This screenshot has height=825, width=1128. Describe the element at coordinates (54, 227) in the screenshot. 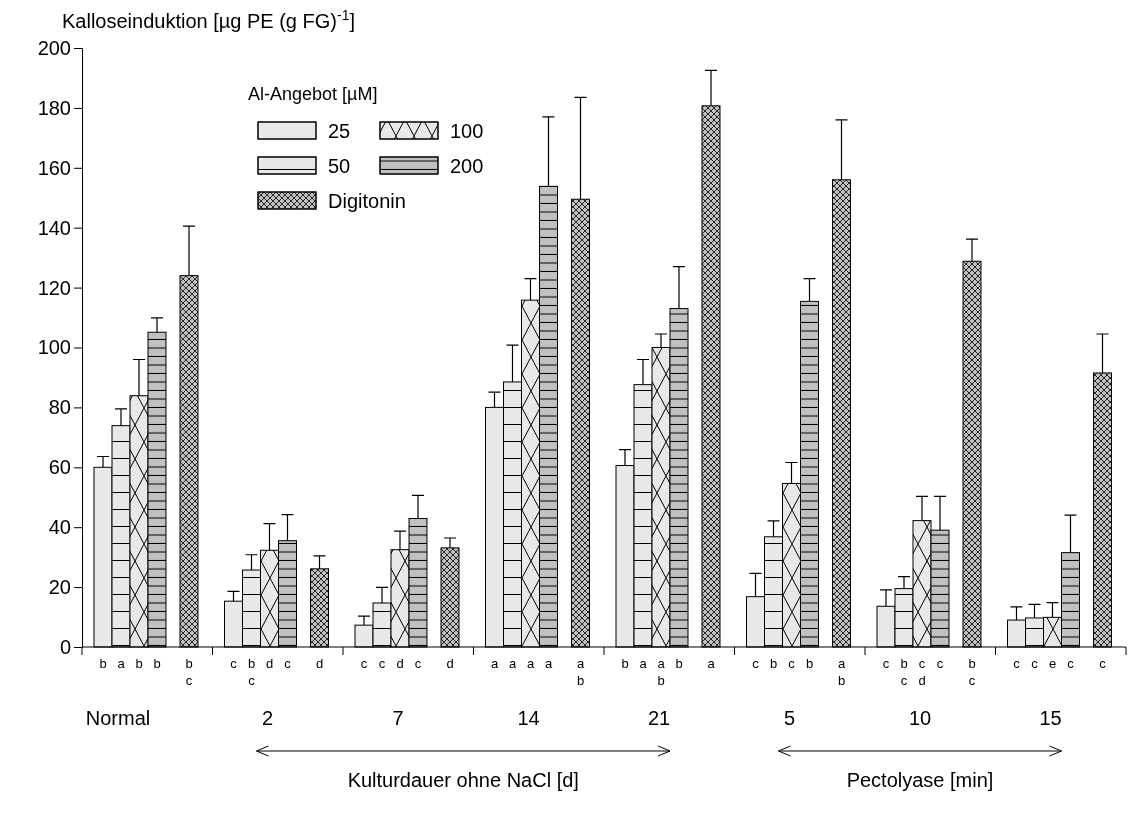

I see `y-tick-label: 140` at that location.